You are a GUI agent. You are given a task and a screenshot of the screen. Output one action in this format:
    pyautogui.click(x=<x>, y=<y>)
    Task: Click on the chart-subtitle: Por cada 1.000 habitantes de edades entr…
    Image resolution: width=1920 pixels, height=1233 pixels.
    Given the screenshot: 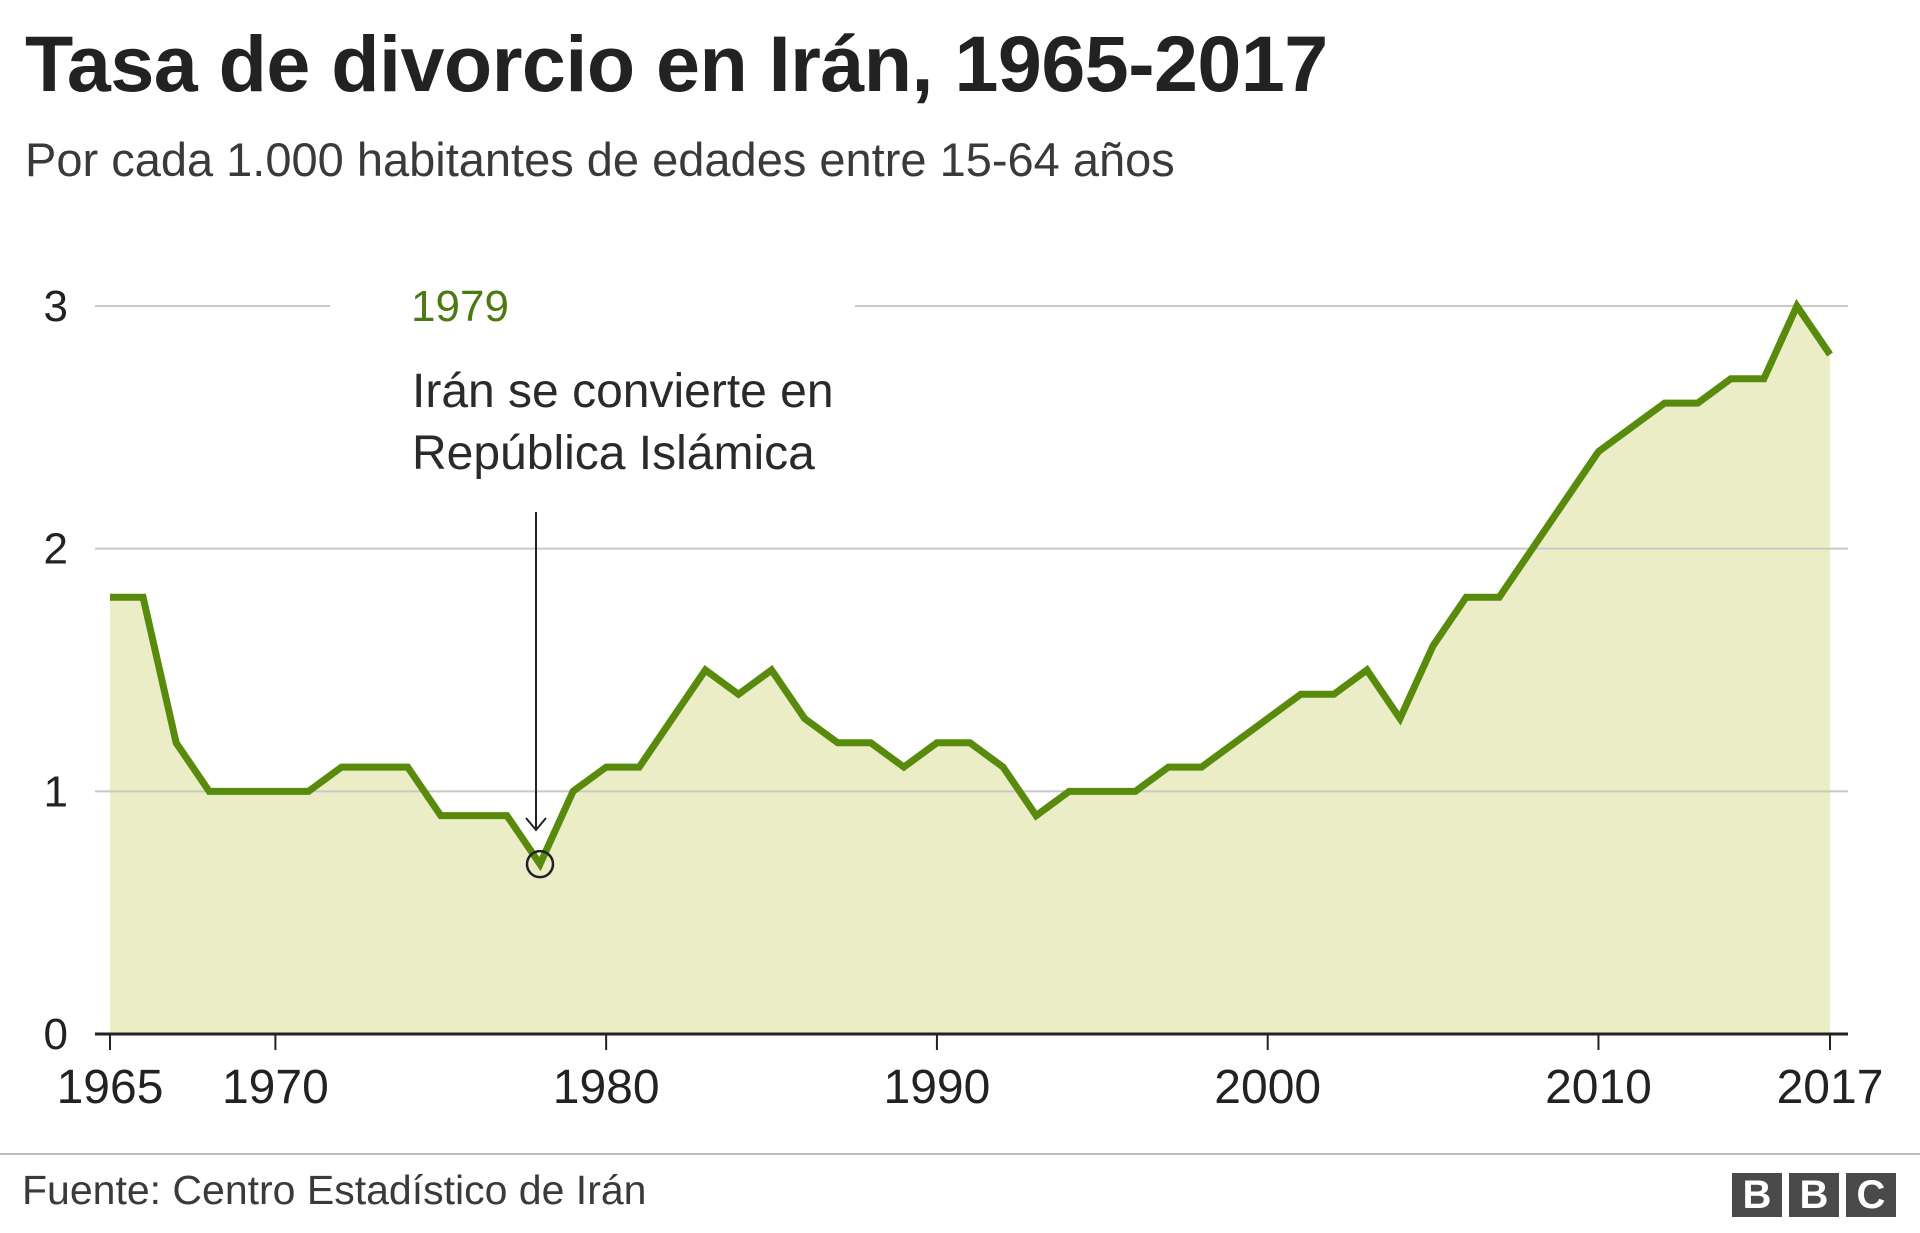 What is the action you would take?
    pyautogui.click(x=600, y=159)
    